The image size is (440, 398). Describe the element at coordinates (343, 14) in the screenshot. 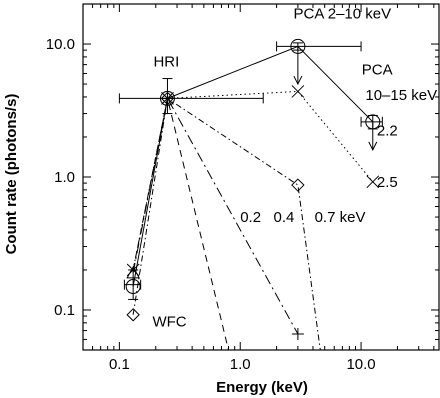

I see `annotation-label: PCA 2–10 keV` at that location.